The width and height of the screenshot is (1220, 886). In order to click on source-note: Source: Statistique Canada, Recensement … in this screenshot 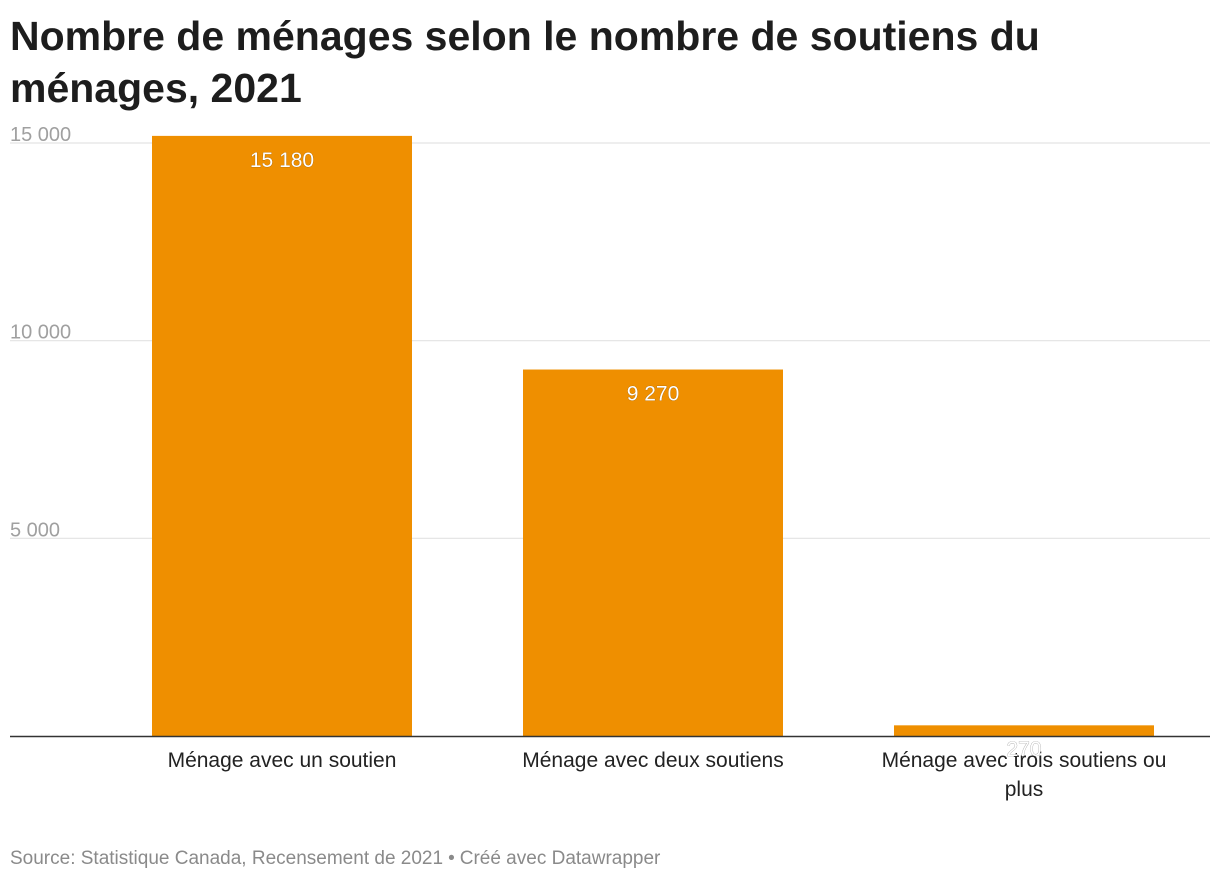, I will do `click(227, 858)`.